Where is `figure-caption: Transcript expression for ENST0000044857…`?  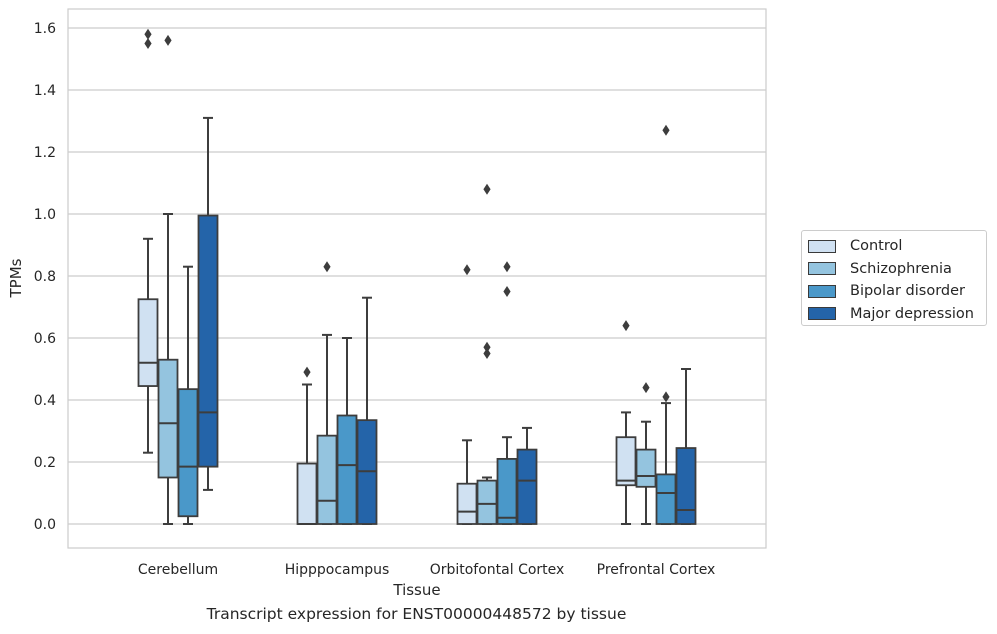 figure-caption: Transcript expression for ENST0000044857… is located at coordinates (416, 614).